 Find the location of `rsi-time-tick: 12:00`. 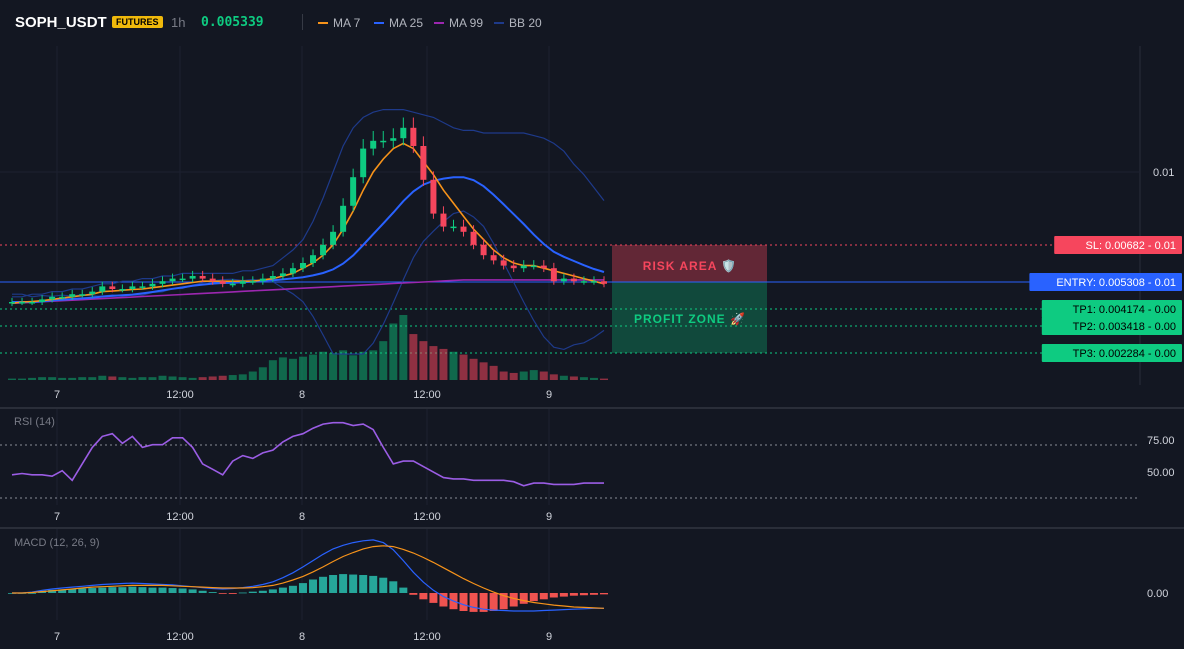

rsi-time-tick: 12:00 is located at coordinates (180, 517).